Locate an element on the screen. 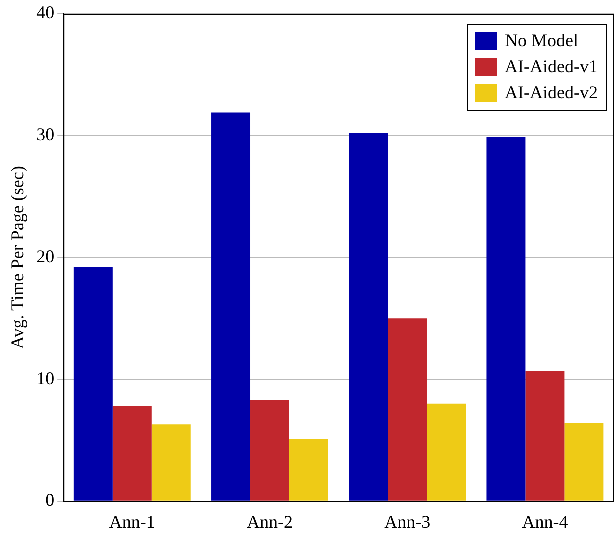 The height and width of the screenshot is (541, 616). y-tick-label: 10 is located at coordinates (45, 378).